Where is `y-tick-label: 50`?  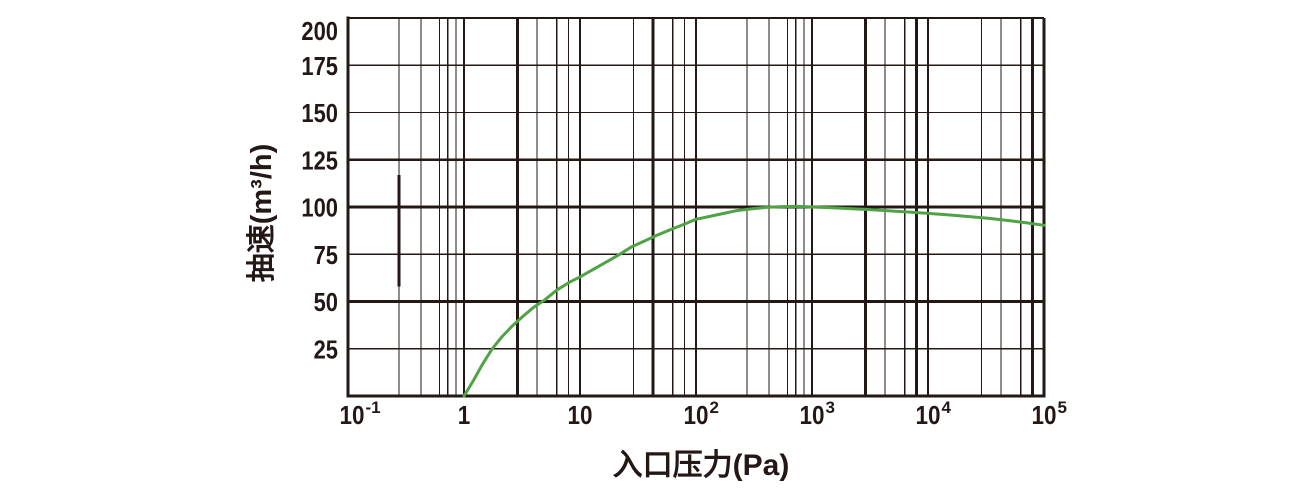 y-tick-label: 50 is located at coordinates (326, 302).